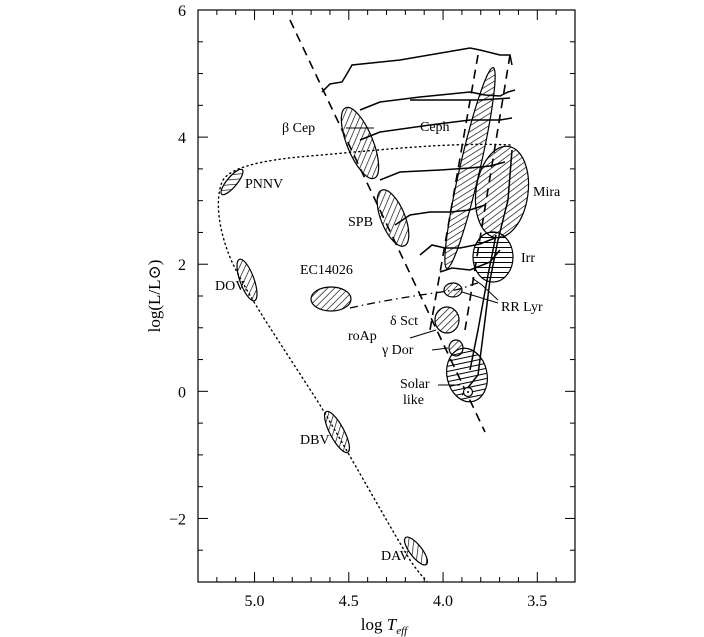 This screenshot has height=637, width=704. I want to click on y-axis-label: log(L/L⊙), so click(154, 296).